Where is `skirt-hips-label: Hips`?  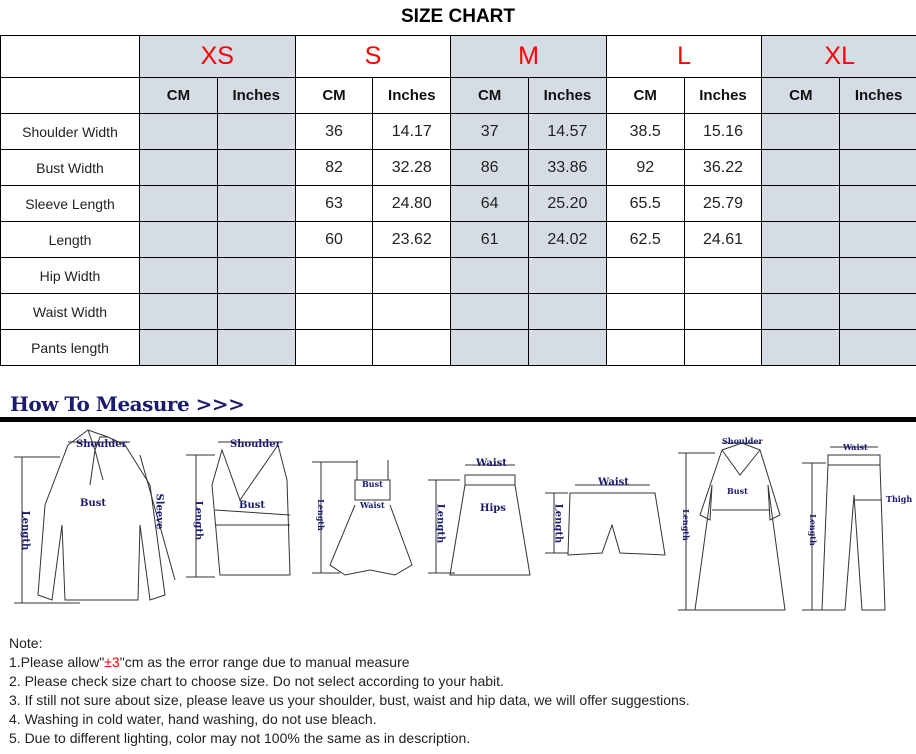 skirt-hips-label: Hips is located at coordinates (493, 508).